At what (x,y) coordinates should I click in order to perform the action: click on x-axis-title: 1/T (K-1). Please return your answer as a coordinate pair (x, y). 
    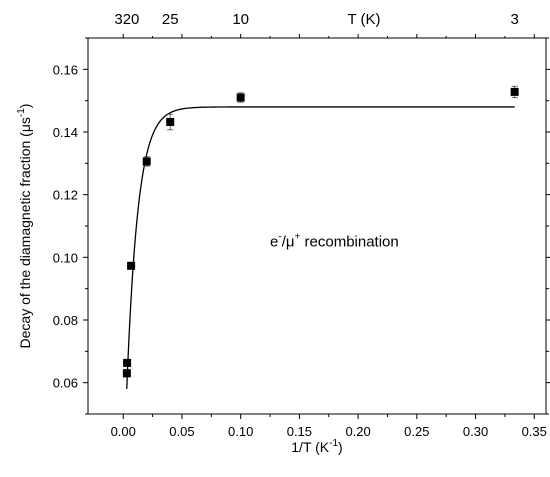
    Looking at the image, I should click on (316, 446).